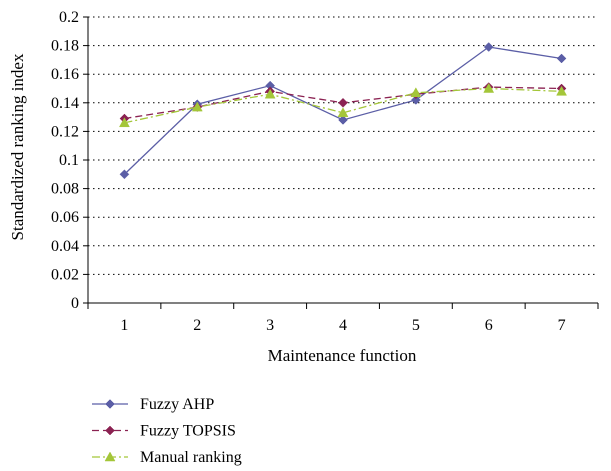 Image resolution: width=611 pixels, height=471 pixels. What do you see at coordinates (69, 160) in the screenshot?
I see `y-tick-label: 0.1` at bounding box center [69, 160].